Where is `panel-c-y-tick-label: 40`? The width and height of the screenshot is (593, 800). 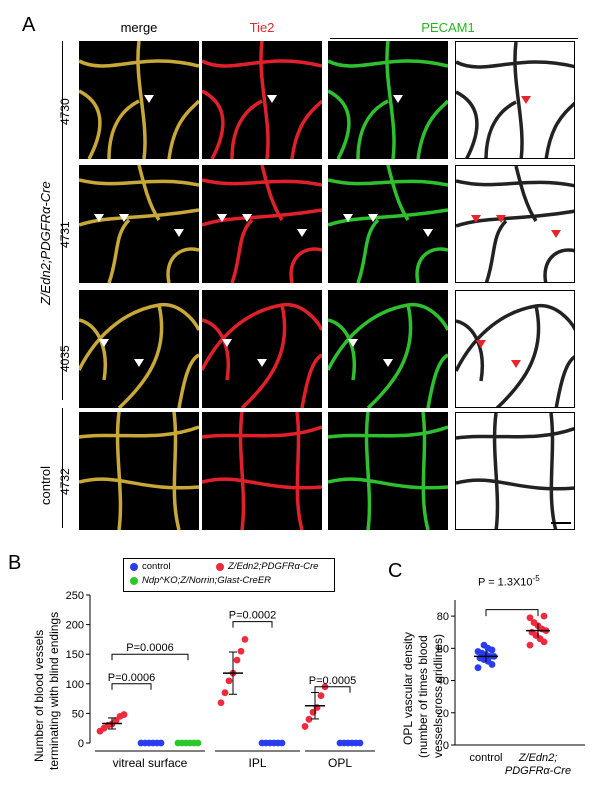 panel-c-y-tick-label: 40 is located at coordinates (443, 682).